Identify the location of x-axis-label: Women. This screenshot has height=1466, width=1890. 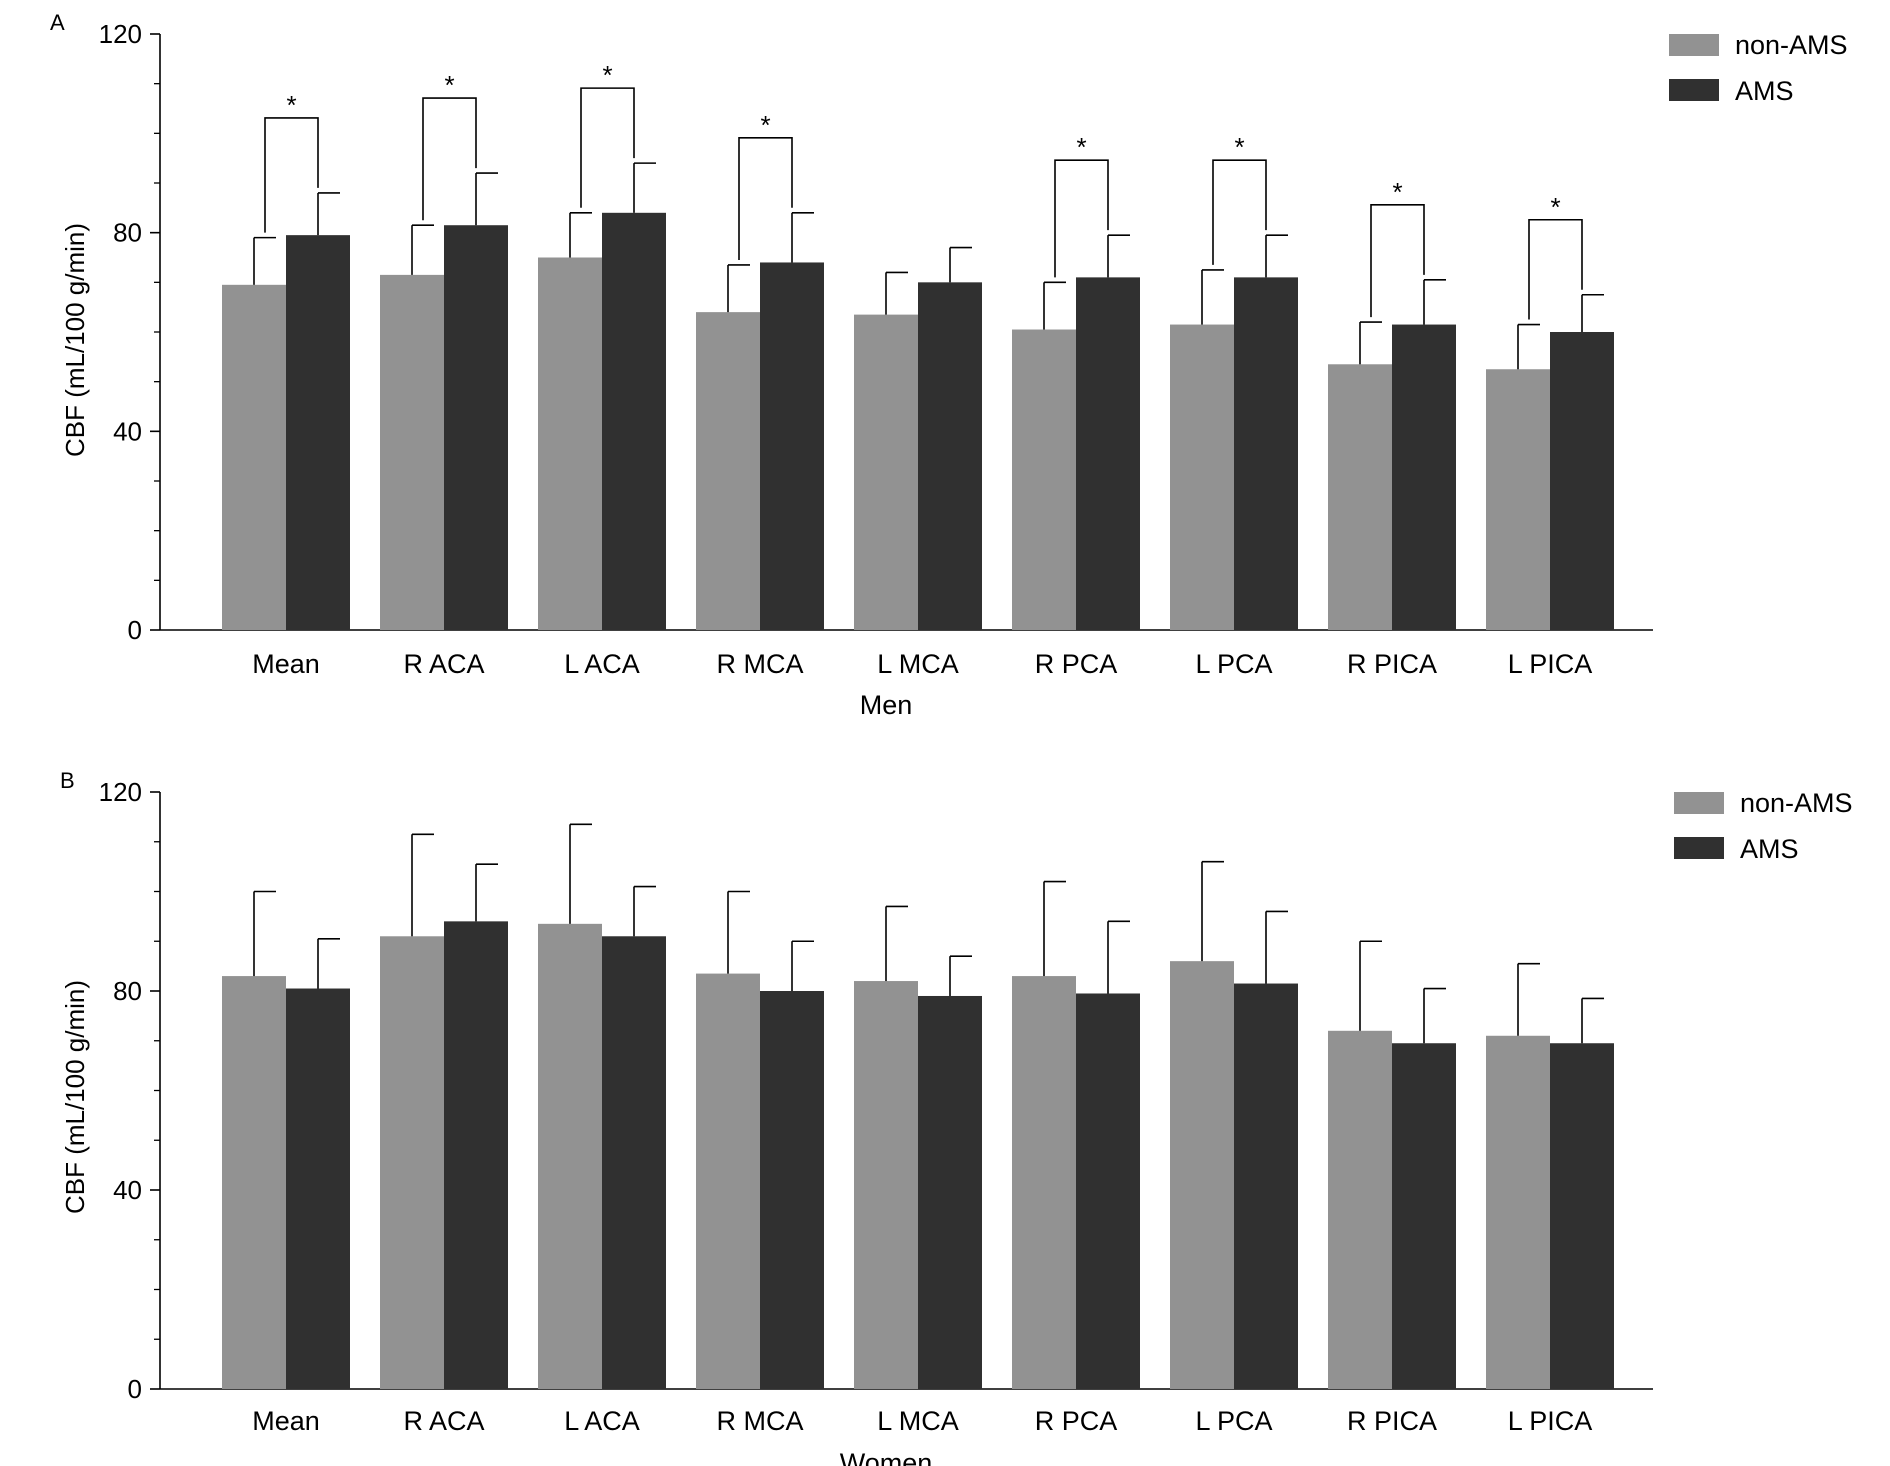
(886, 1457).